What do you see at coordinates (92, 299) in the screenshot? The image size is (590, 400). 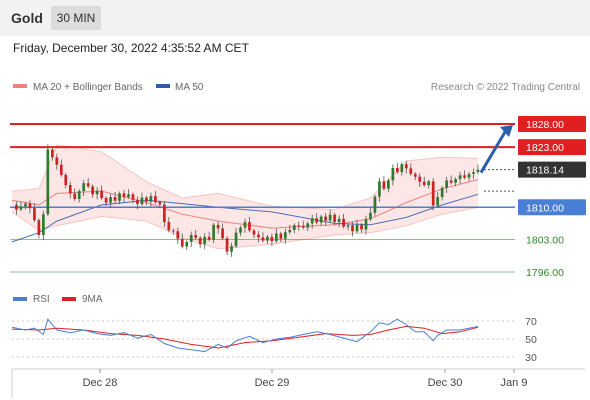 I see `ma9-legend-label: 9MA` at bounding box center [92, 299].